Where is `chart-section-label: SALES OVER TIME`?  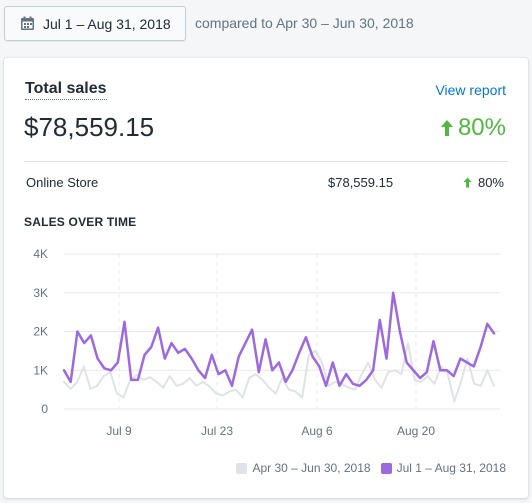
chart-section-label: SALES OVER TIME is located at coordinates (80, 222).